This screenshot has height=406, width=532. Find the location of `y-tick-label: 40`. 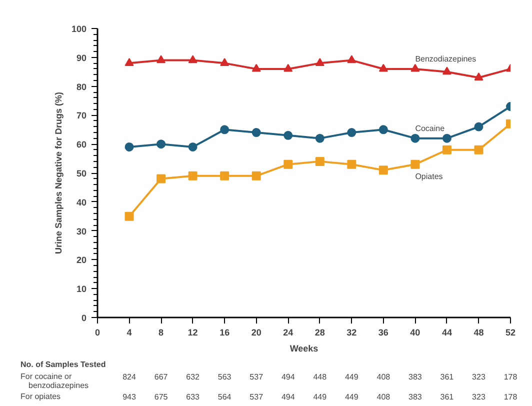

y-tick-label: 40 is located at coordinates (81, 202).